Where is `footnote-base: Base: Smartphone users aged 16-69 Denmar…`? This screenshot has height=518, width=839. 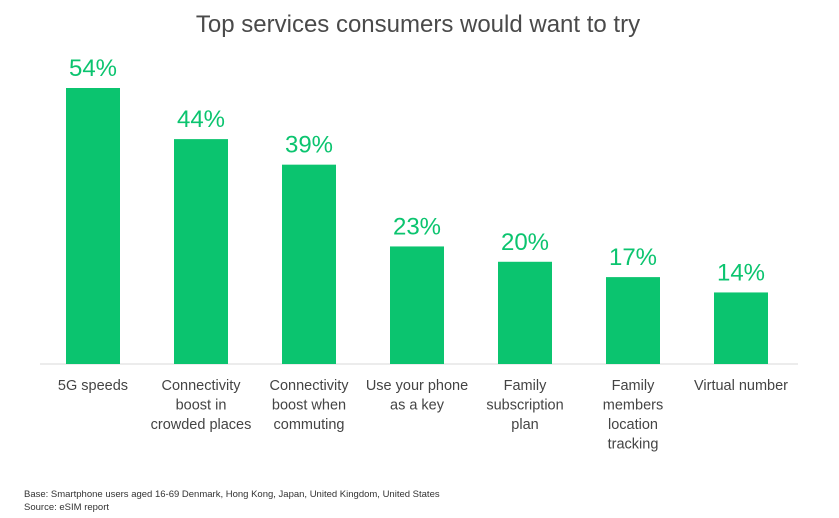
footnote-base: Base: Smartphone users aged 16-69 Denmar… is located at coordinates (232, 494).